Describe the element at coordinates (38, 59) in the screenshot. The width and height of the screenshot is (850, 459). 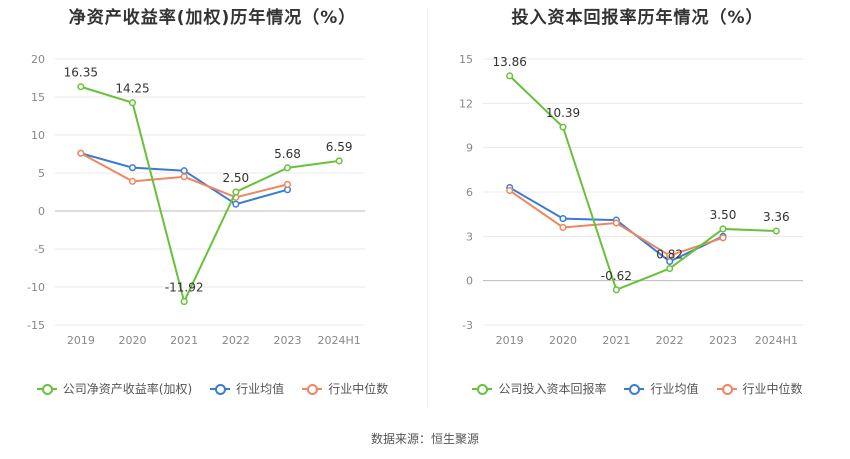
I see `y-tick-label: 20` at that location.